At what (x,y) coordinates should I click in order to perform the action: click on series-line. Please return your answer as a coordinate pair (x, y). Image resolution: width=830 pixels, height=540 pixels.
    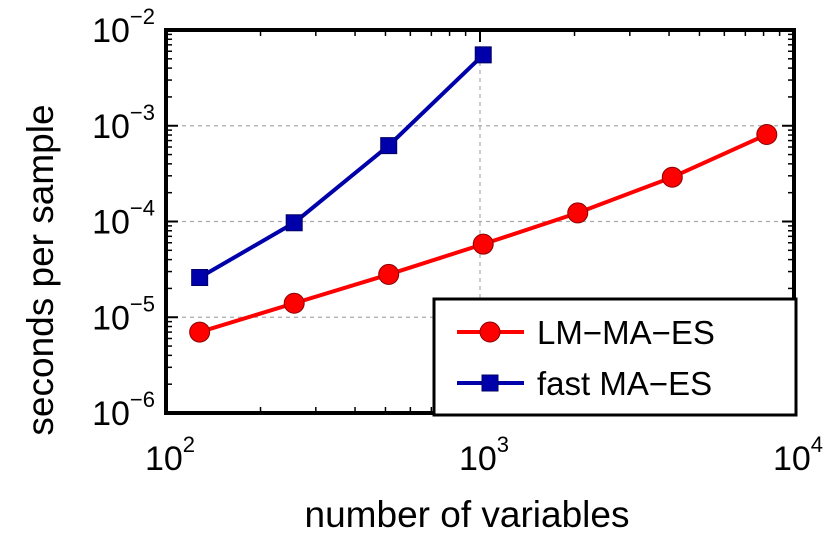
    Looking at the image, I should click on (341, 166).